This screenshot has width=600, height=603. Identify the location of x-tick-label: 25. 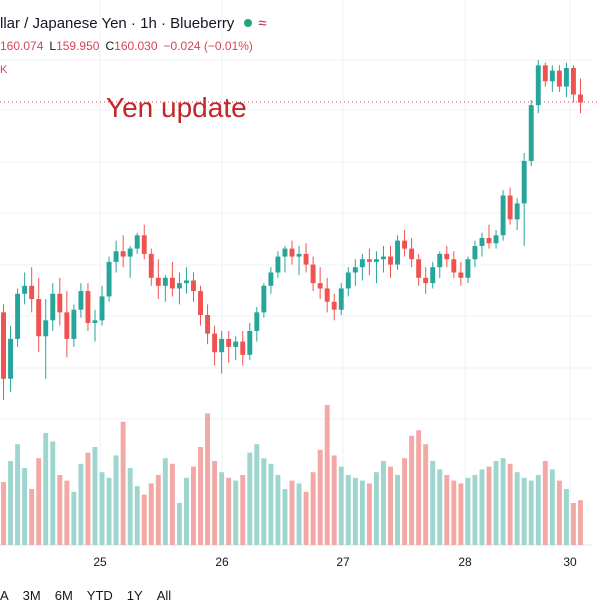
(100, 562).